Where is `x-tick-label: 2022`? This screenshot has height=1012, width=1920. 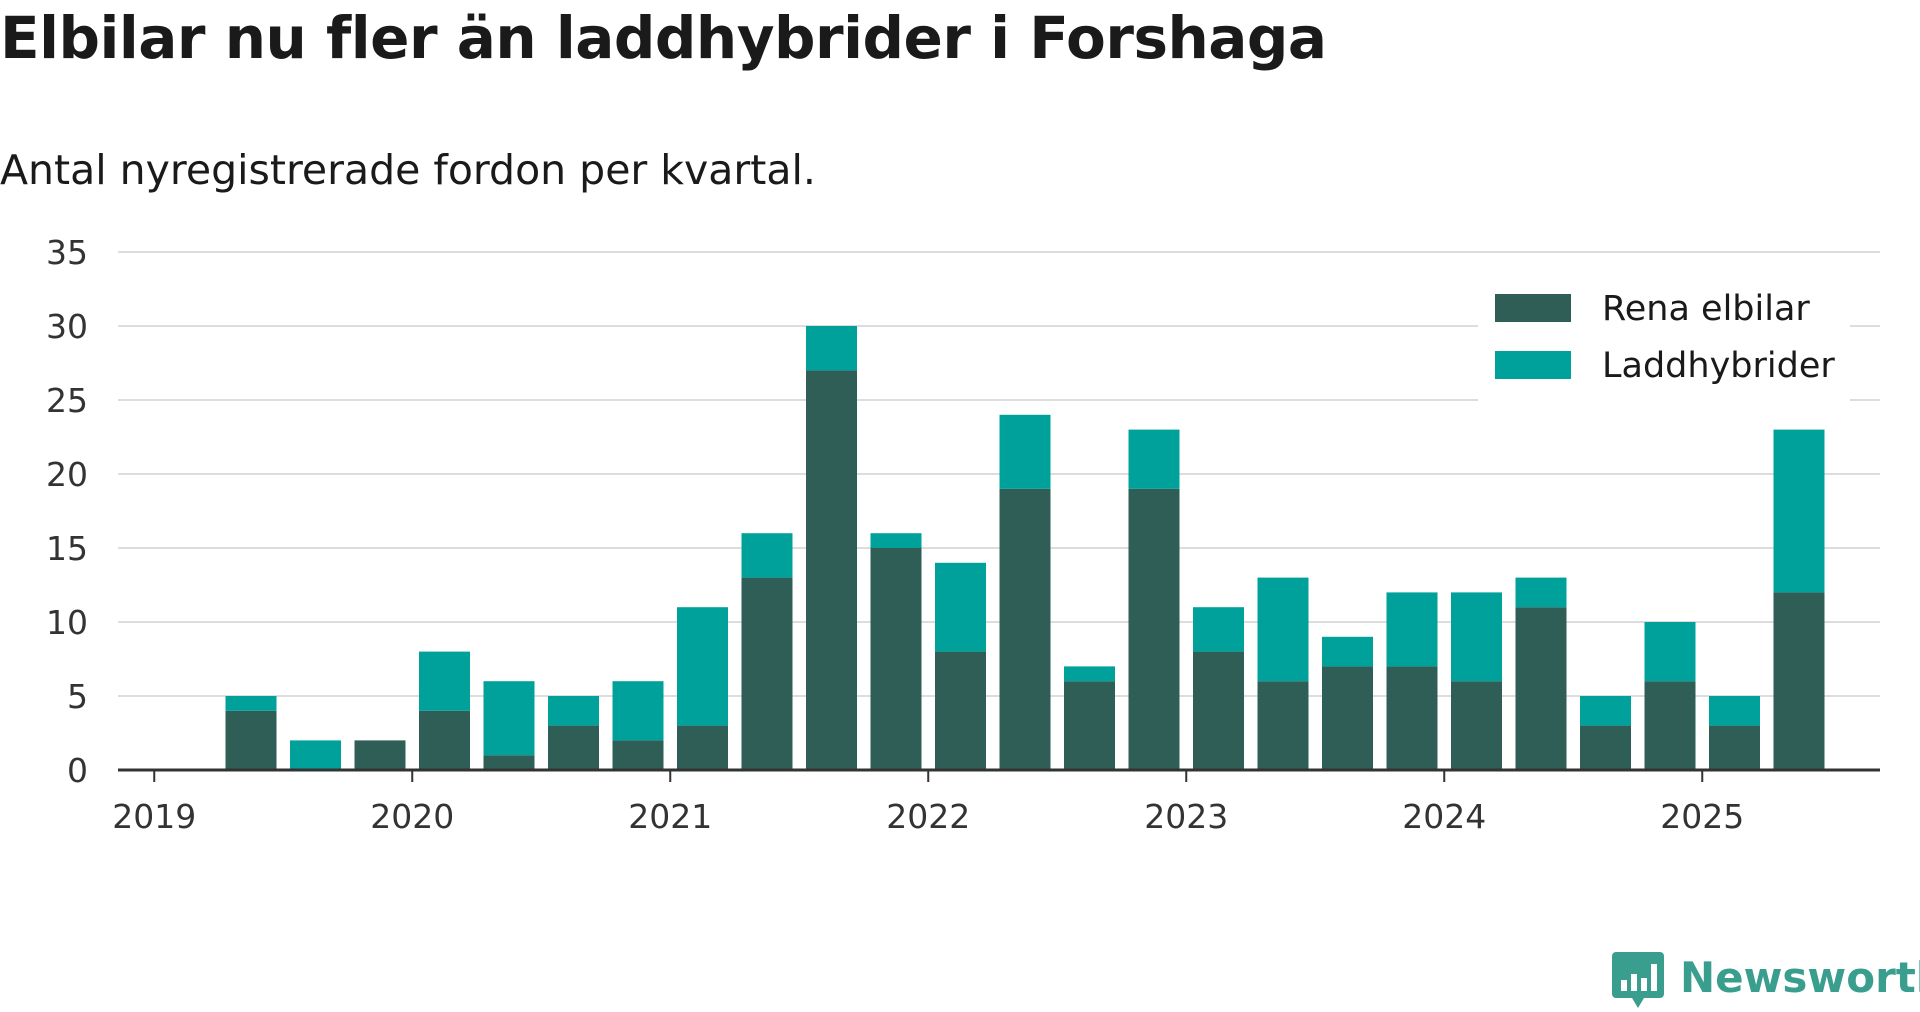 x-tick-label: 2022 is located at coordinates (928, 816).